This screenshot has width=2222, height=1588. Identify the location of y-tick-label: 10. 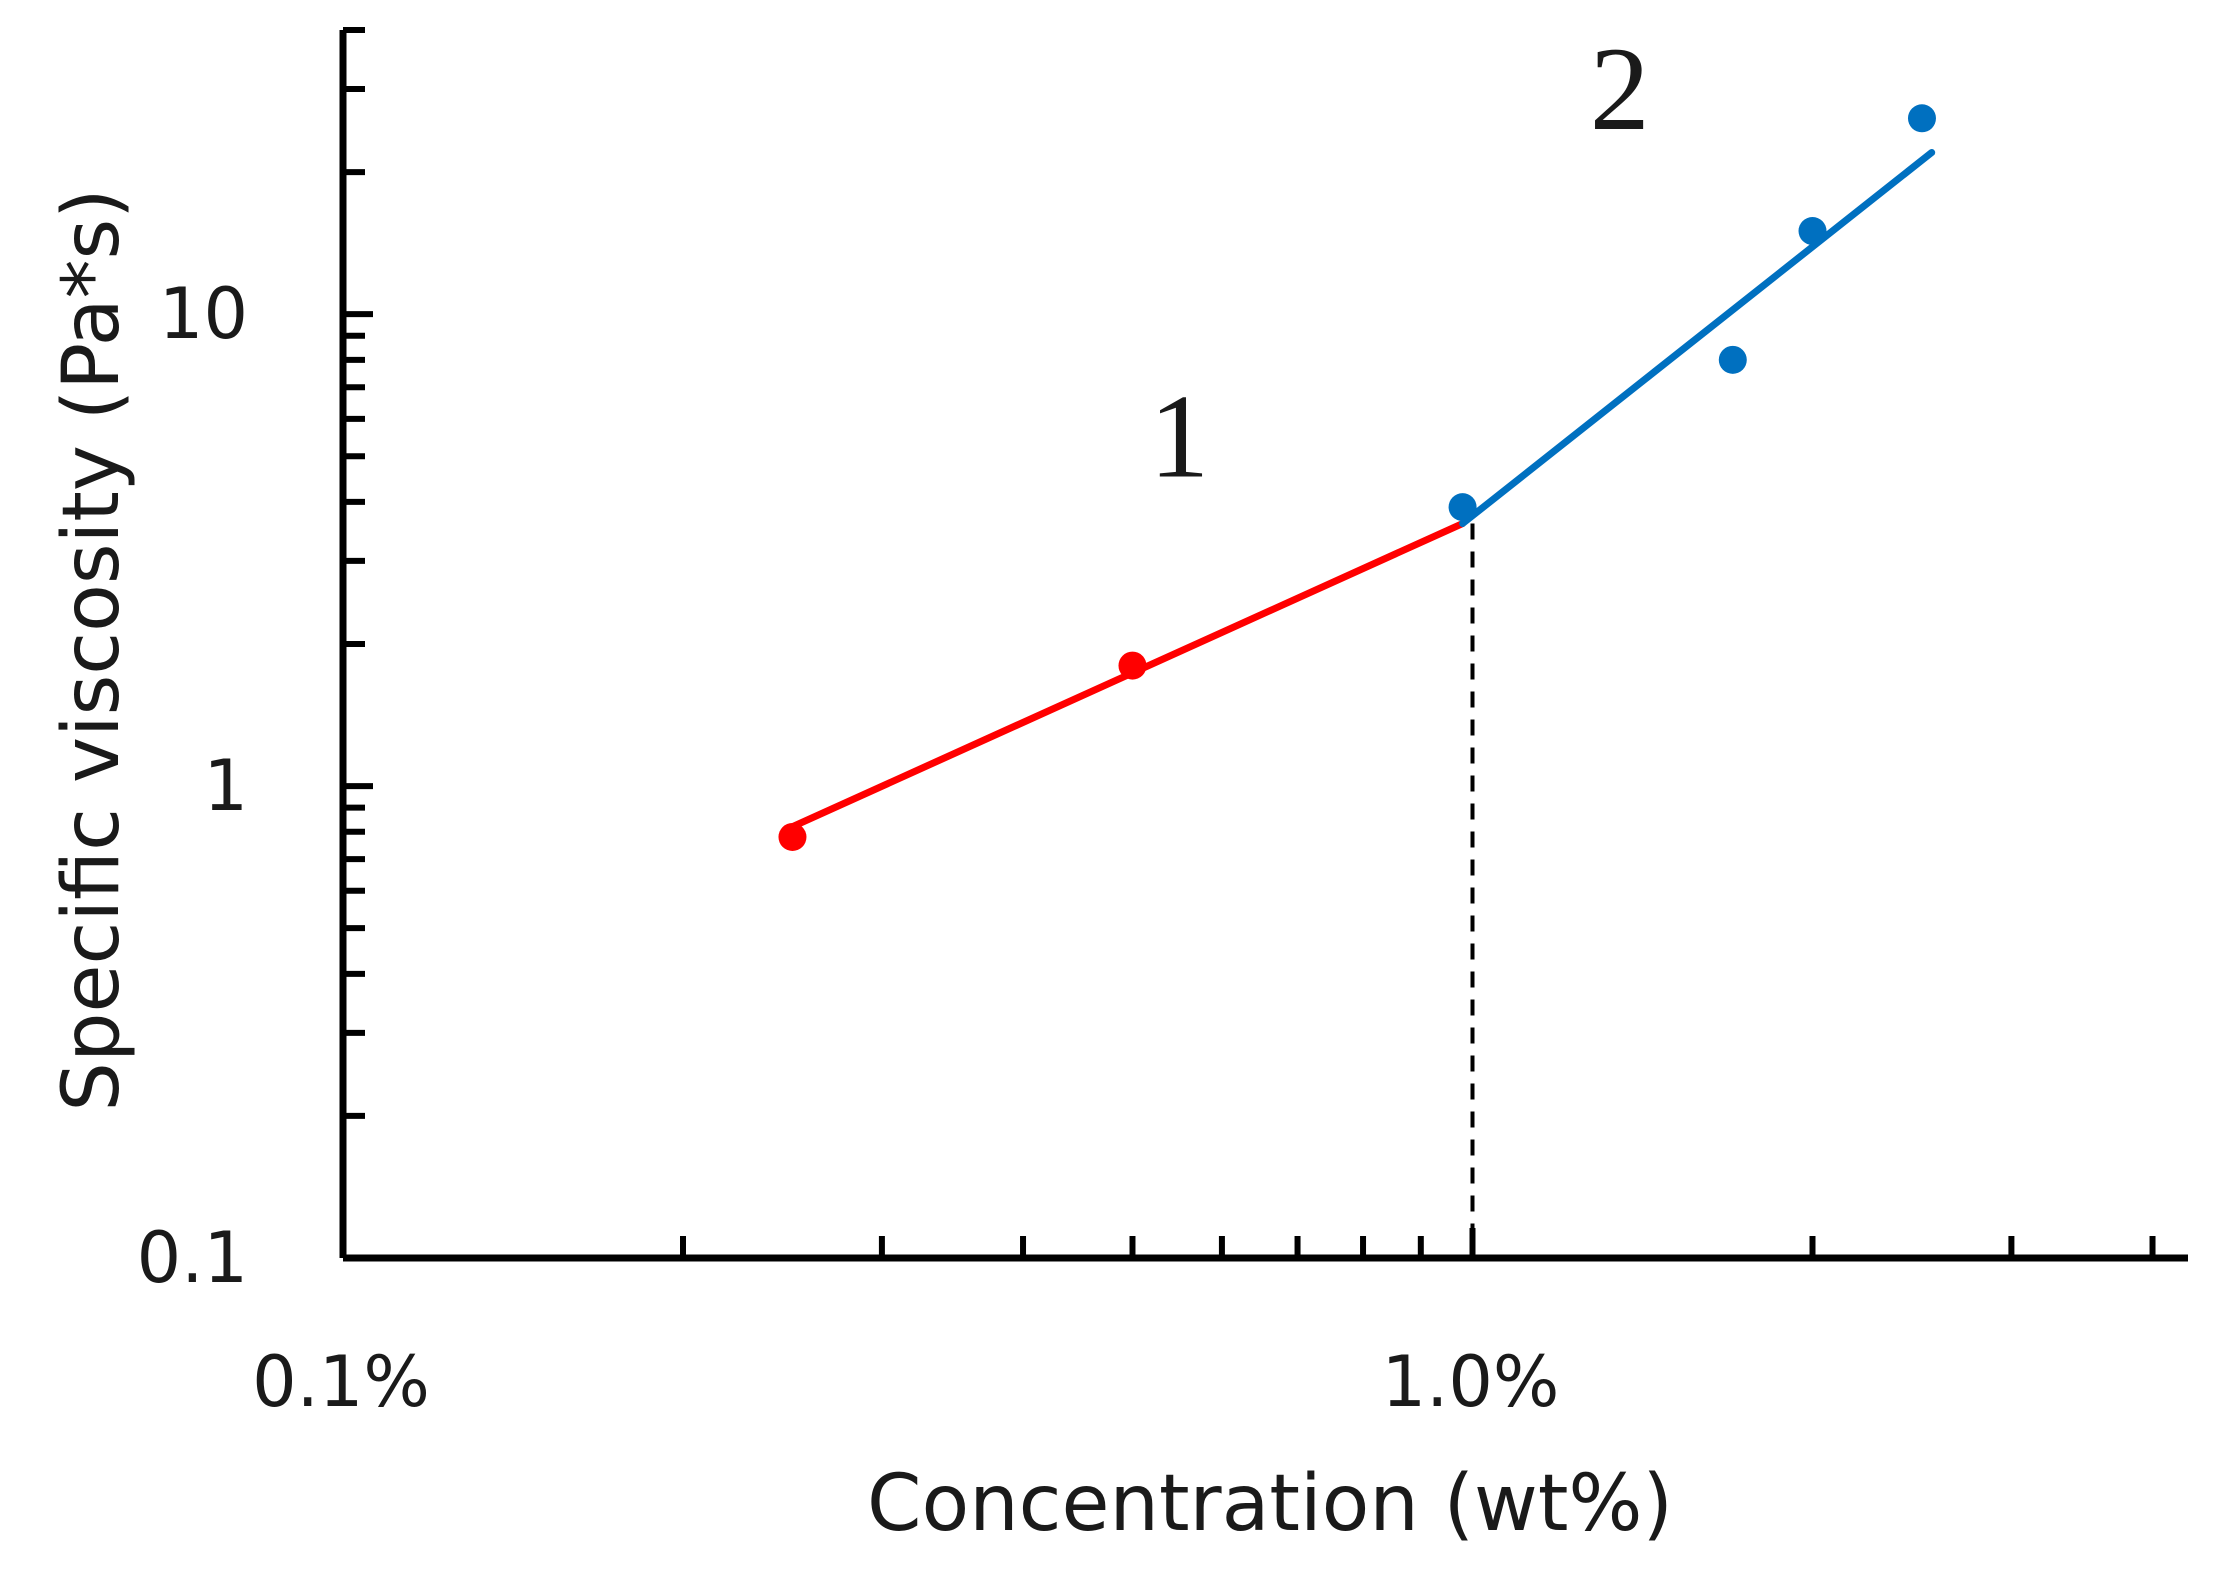
(203, 314).